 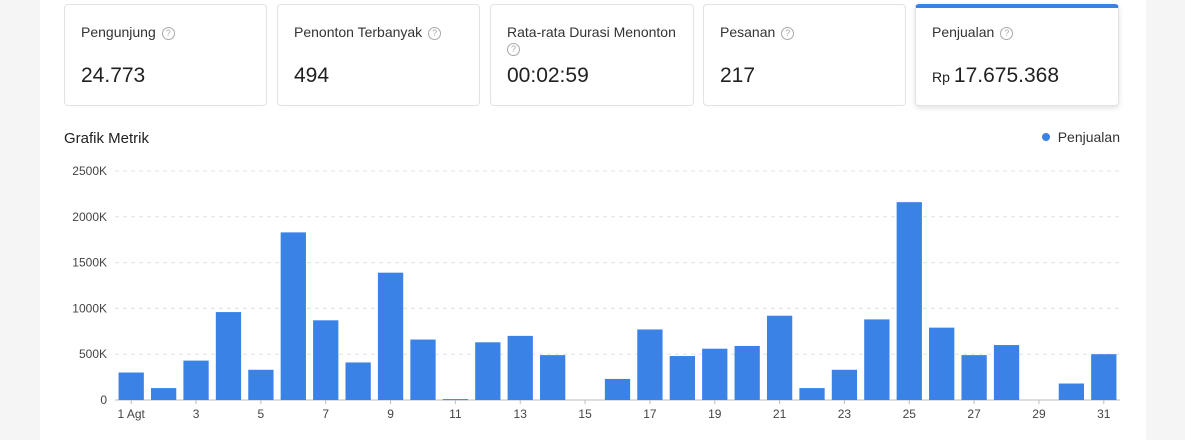 What do you see at coordinates (1045, 137) in the screenshot?
I see `legend-dot-icon` at bounding box center [1045, 137].